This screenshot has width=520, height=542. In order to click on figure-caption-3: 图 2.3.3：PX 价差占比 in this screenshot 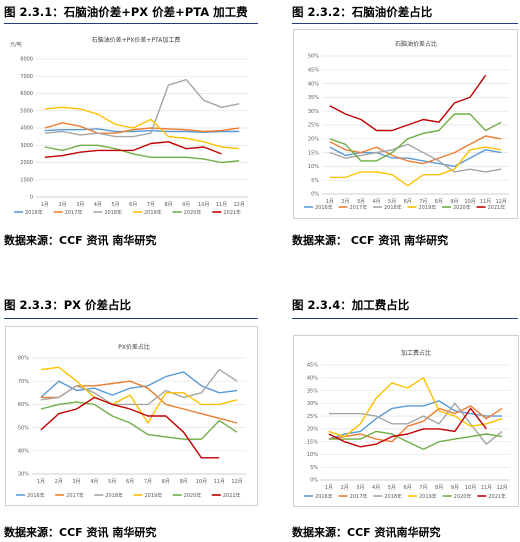, I will do `click(68, 305)`.